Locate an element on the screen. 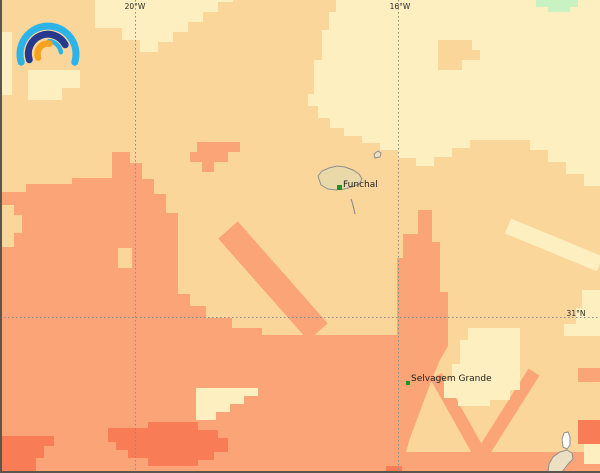  region-salmon-v-band is located at coordinates (485, 418).